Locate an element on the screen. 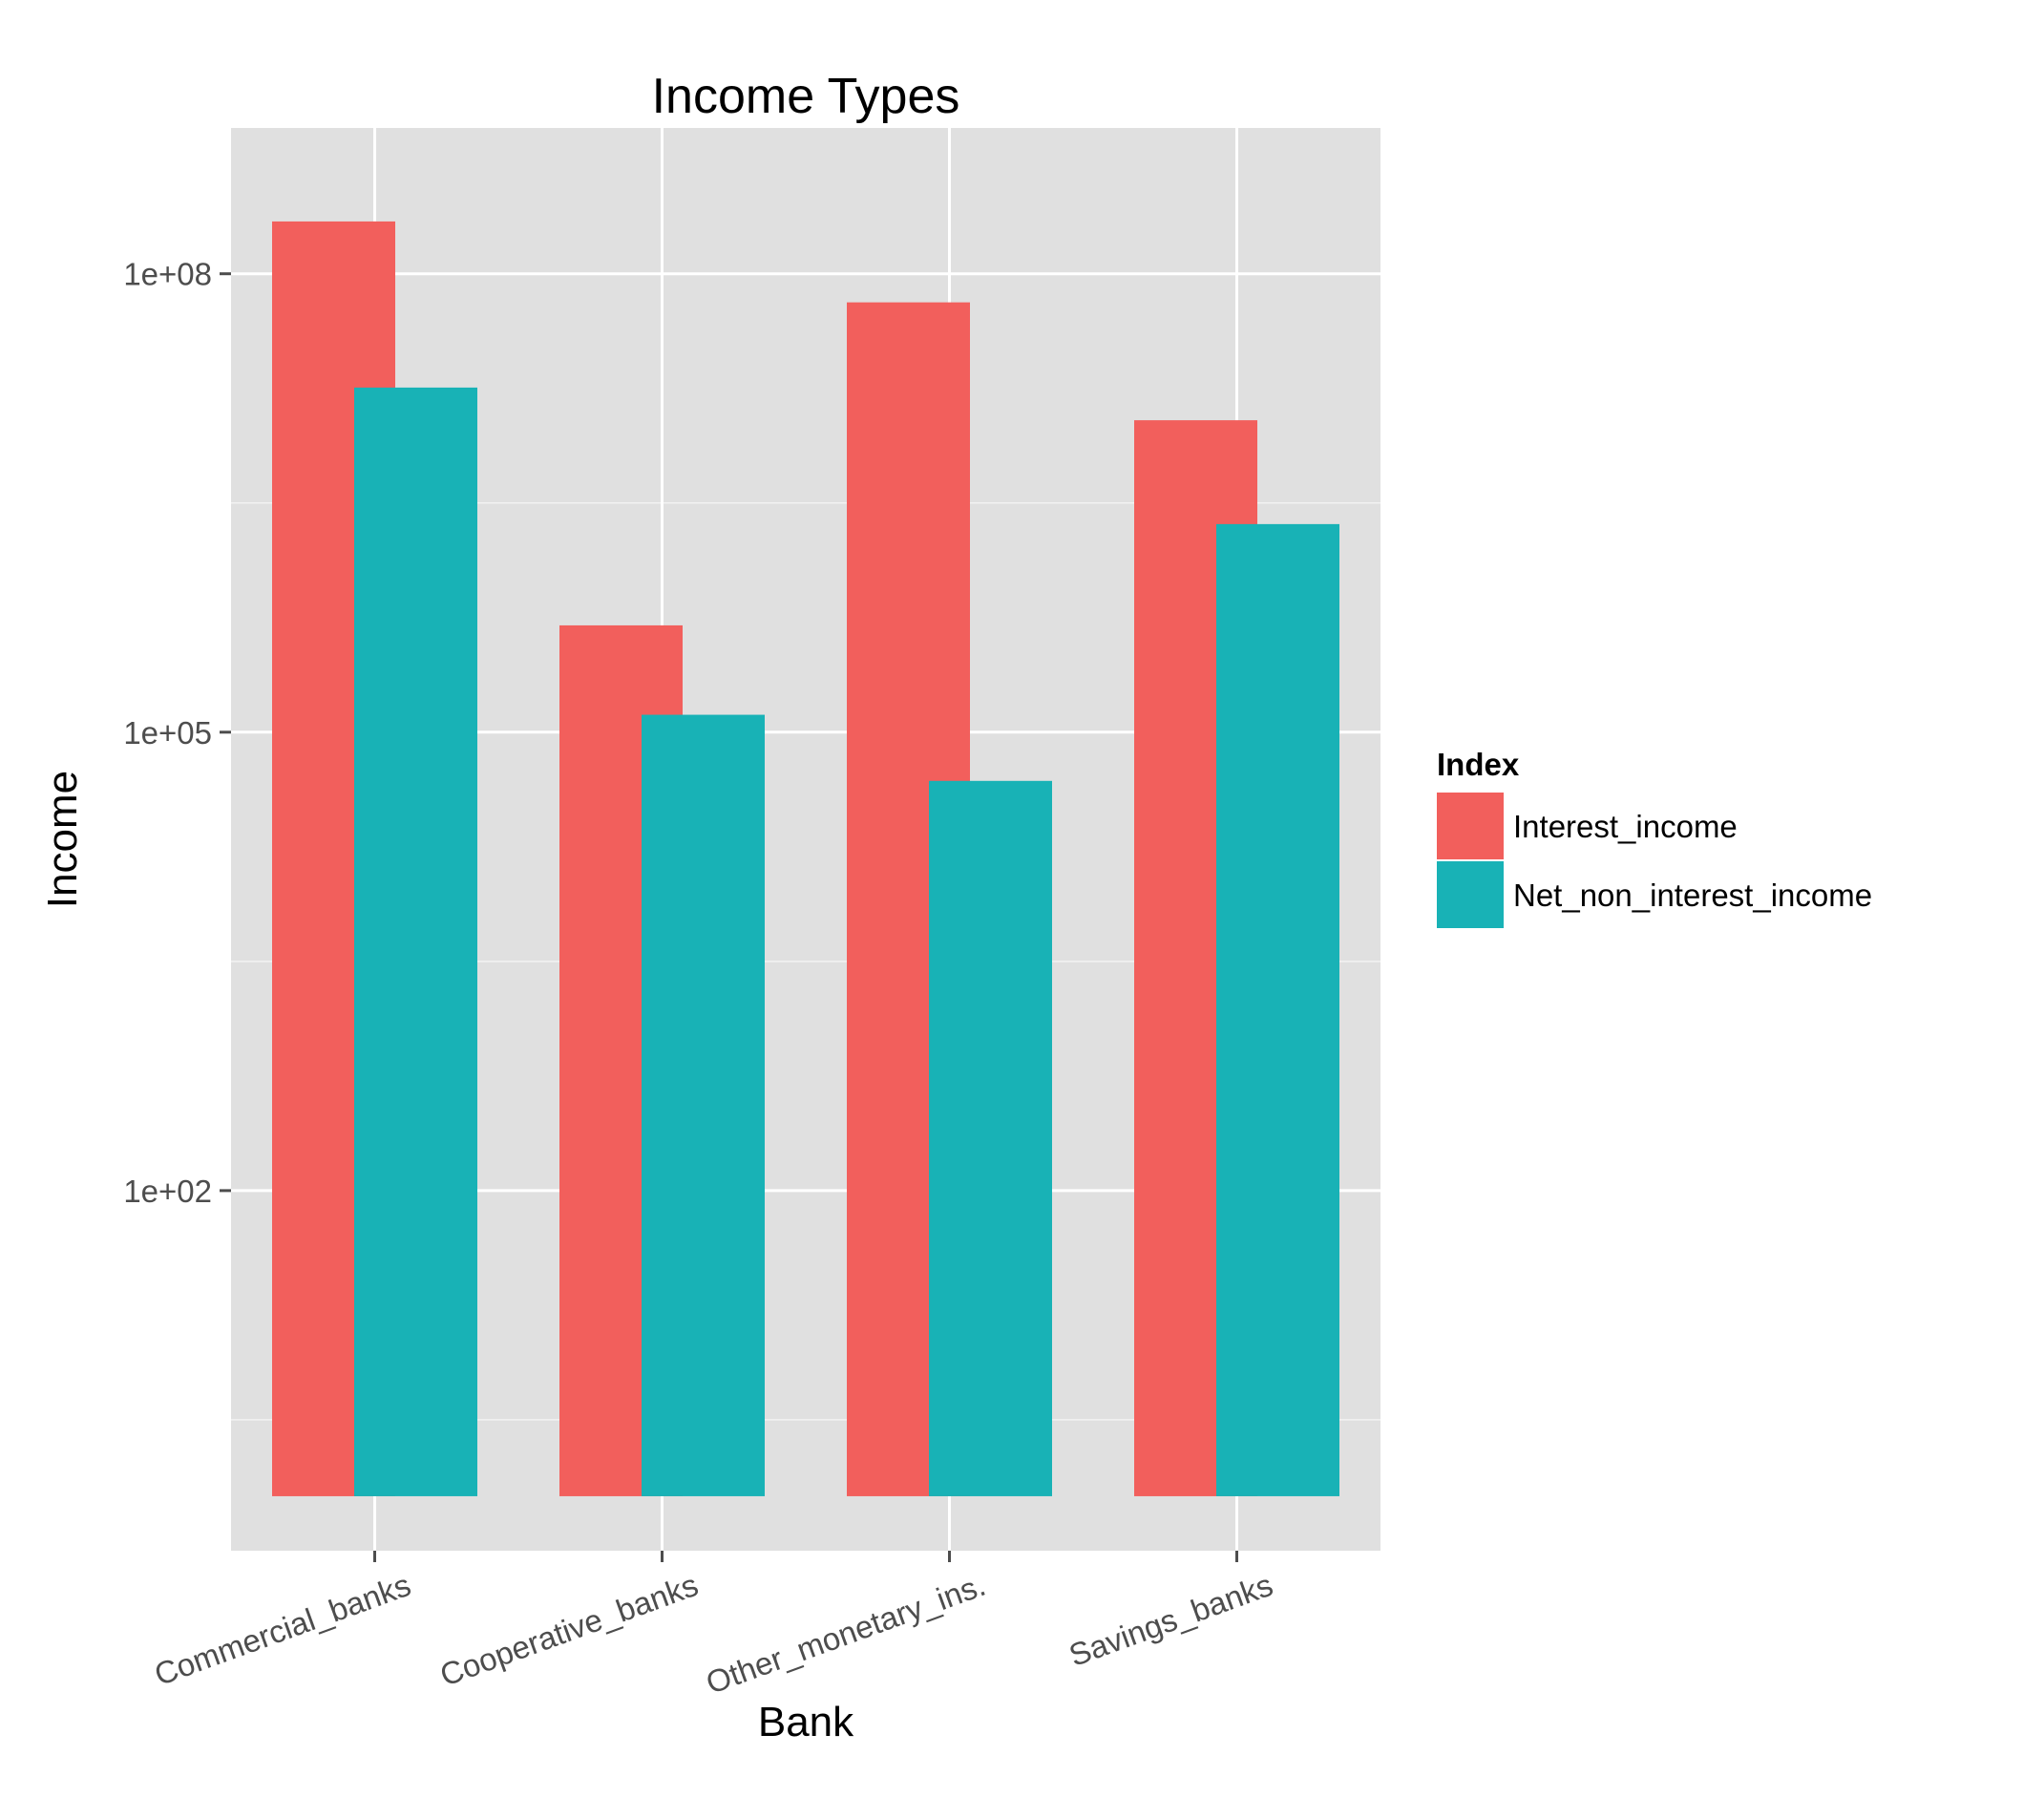 This screenshot has width=2044, height=1798. x-tick-label: Commercial_banks is located at coordinates (282, 1629).